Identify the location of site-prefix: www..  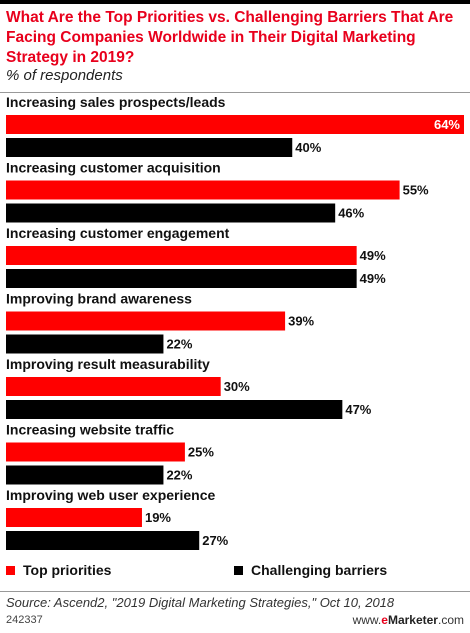
(367, 620).